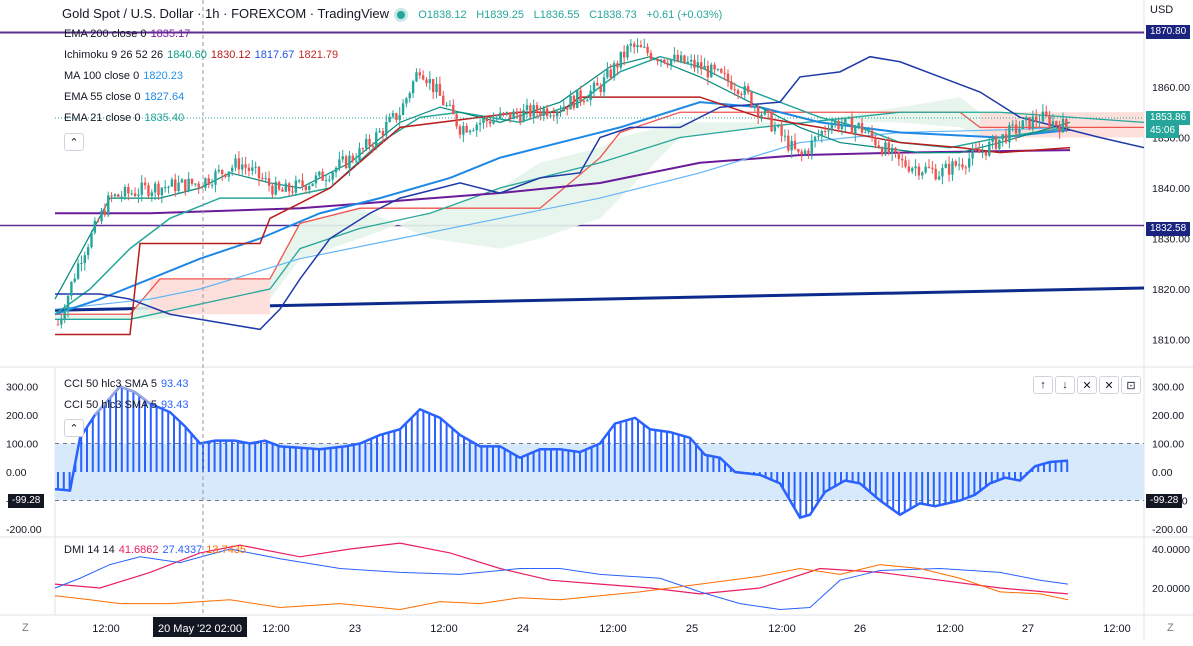 The height and width of the screenshot is (646, 1193). I want to click on legend-ema200: EMA 200 close 0 1835.17, so click(129, 34).